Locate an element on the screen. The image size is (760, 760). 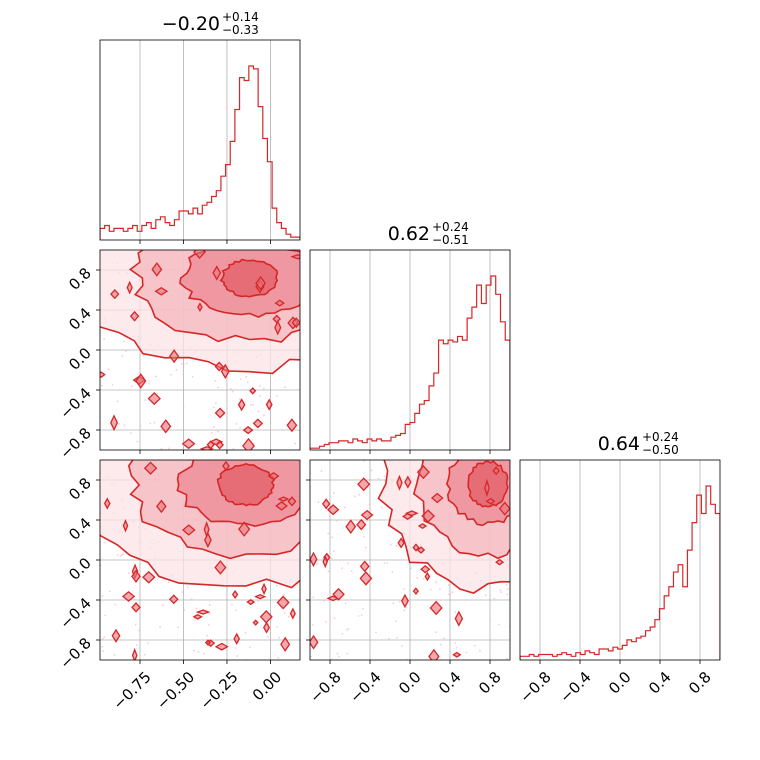
x-tick-label: −0.4 is located at coordinates (575, 687).